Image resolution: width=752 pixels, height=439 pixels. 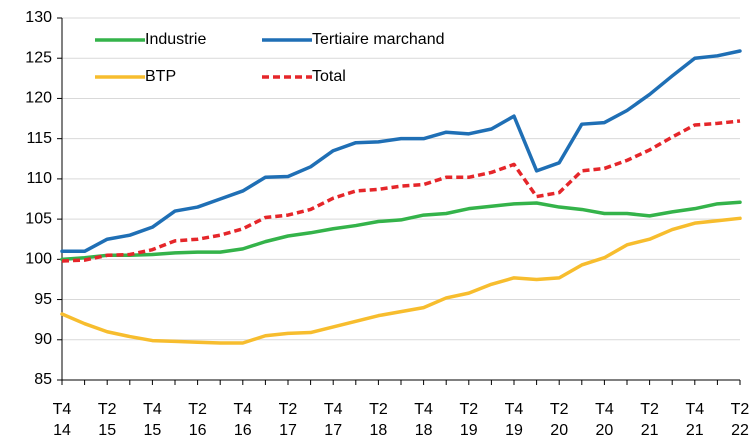 I want to click on y-tick-label: 100, so click(x=38, y=259).